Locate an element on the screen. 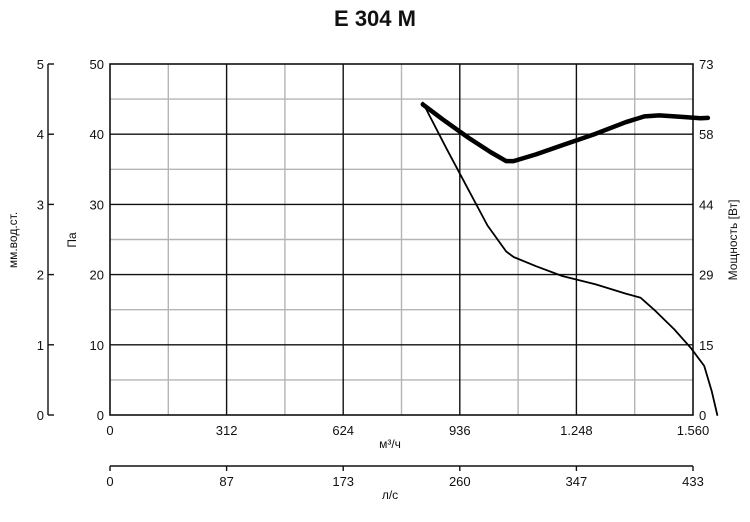 The width and height of the screenshot is (750, 522). y-axis-label-power: Мощность [Вт] is located at coordinates (733, 240).